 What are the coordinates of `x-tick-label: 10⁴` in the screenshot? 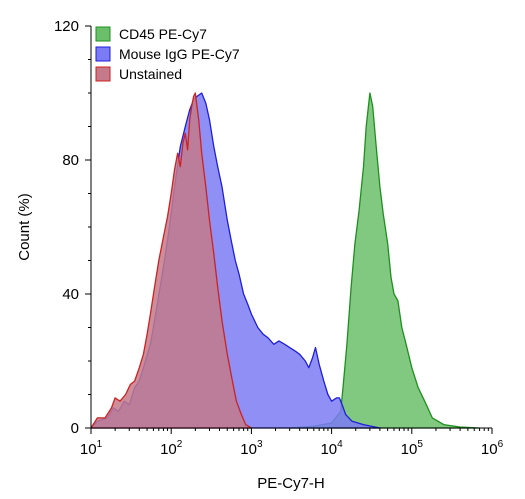 It's located at (331, 448).